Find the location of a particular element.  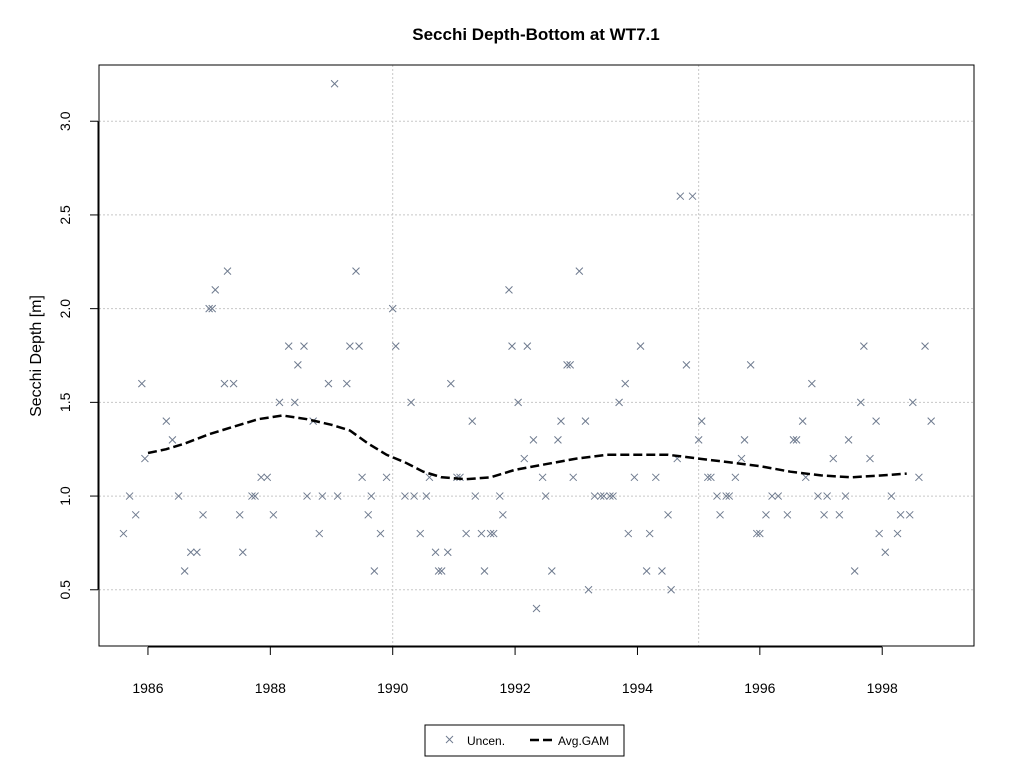

x-axis: 1986 1988 1990 1992 1994 1996 1998 is located at coordinates (515, 671).